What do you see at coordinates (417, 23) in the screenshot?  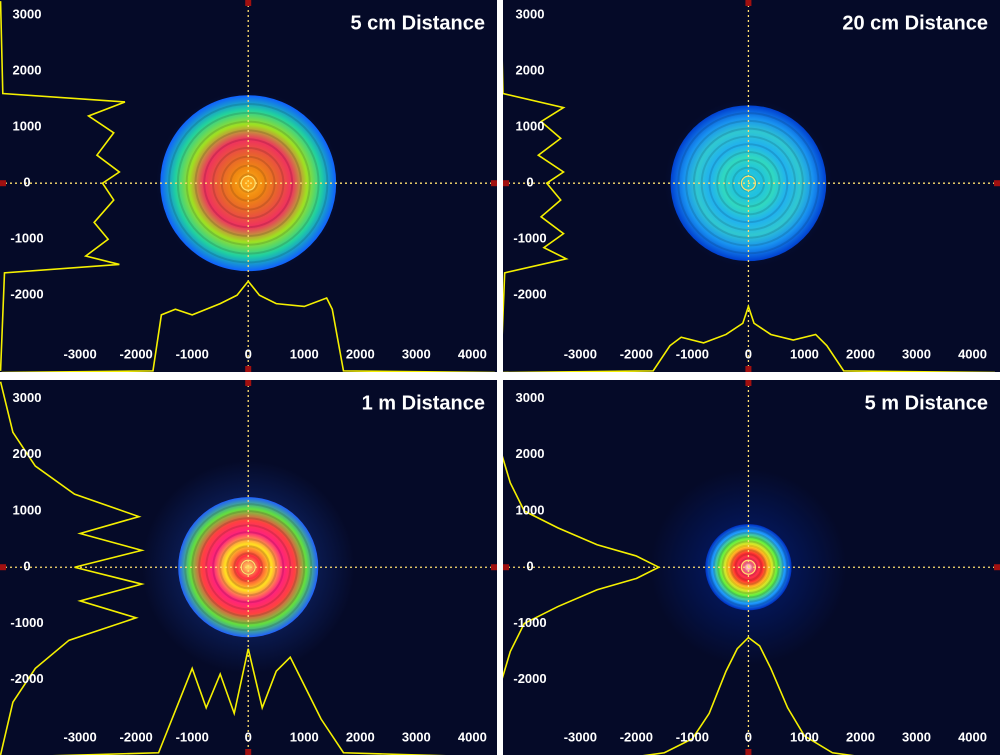 I see `chart-title: 5 cm Distance` at bounding box center [417, 23].